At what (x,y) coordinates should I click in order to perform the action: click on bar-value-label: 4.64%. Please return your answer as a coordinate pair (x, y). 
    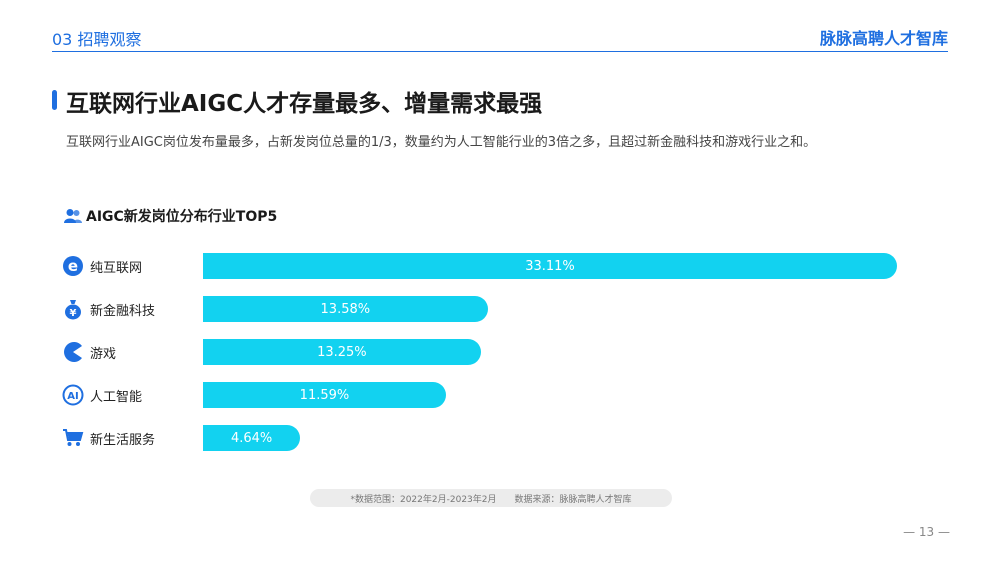
    Looking at the image, I should click on (251, 438).